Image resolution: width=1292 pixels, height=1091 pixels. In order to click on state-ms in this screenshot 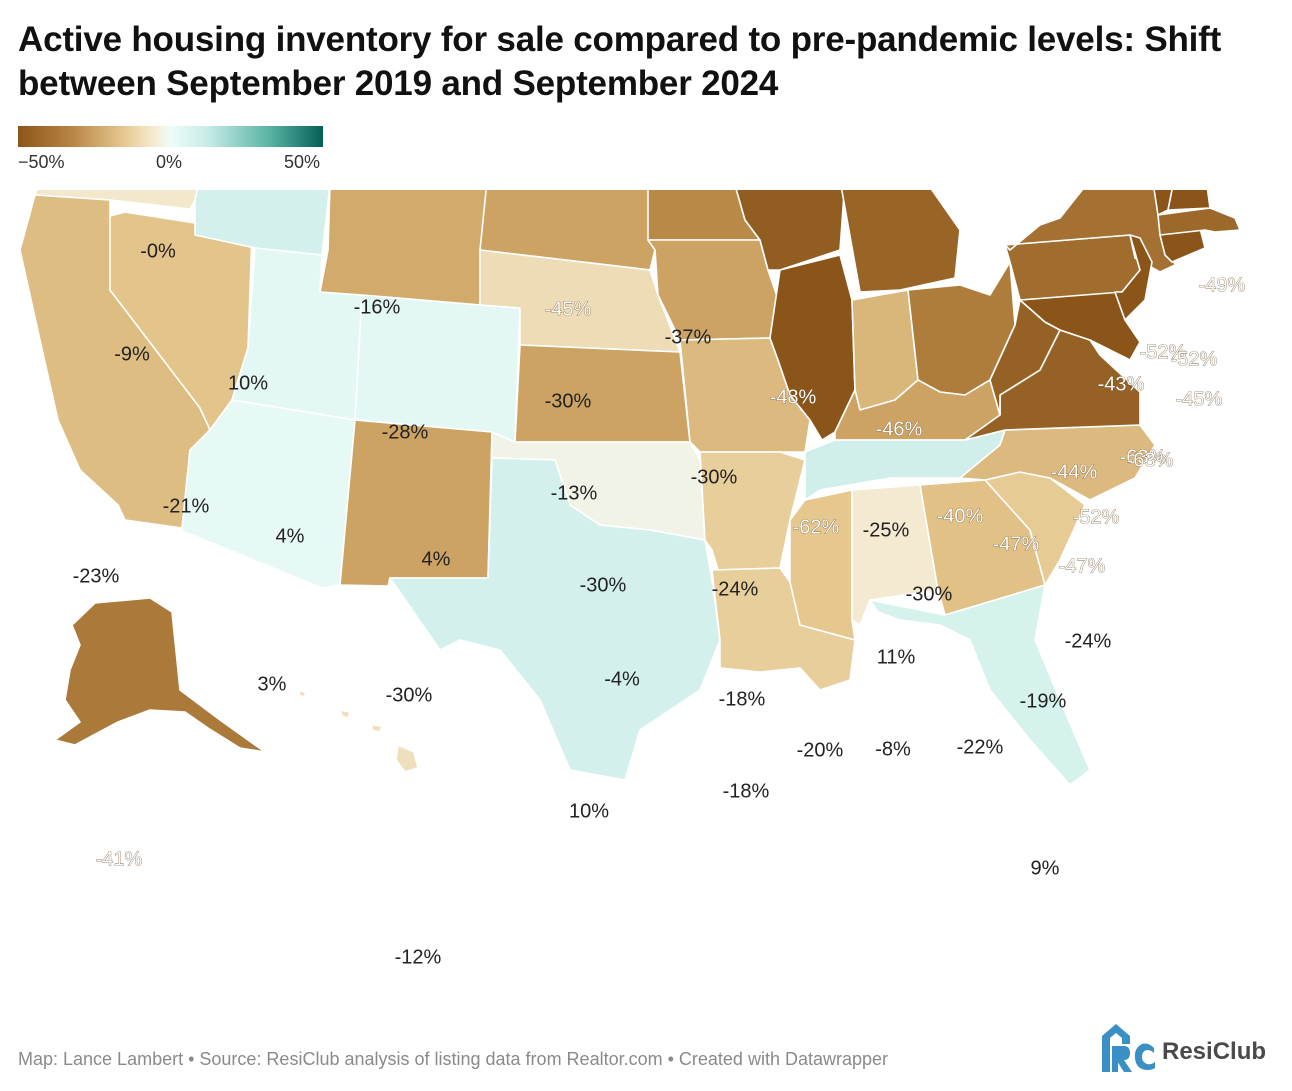, I will do `click(822, 565)`.